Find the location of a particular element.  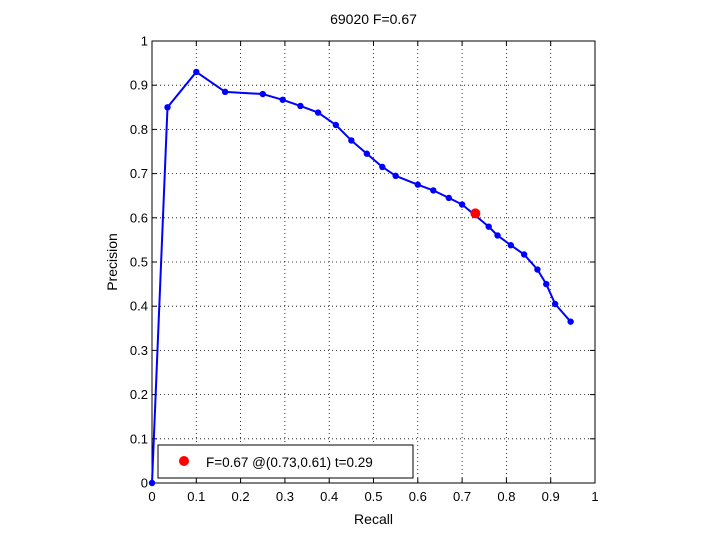

y-tick-label: 0.6 is located at coordinates (139, 217).